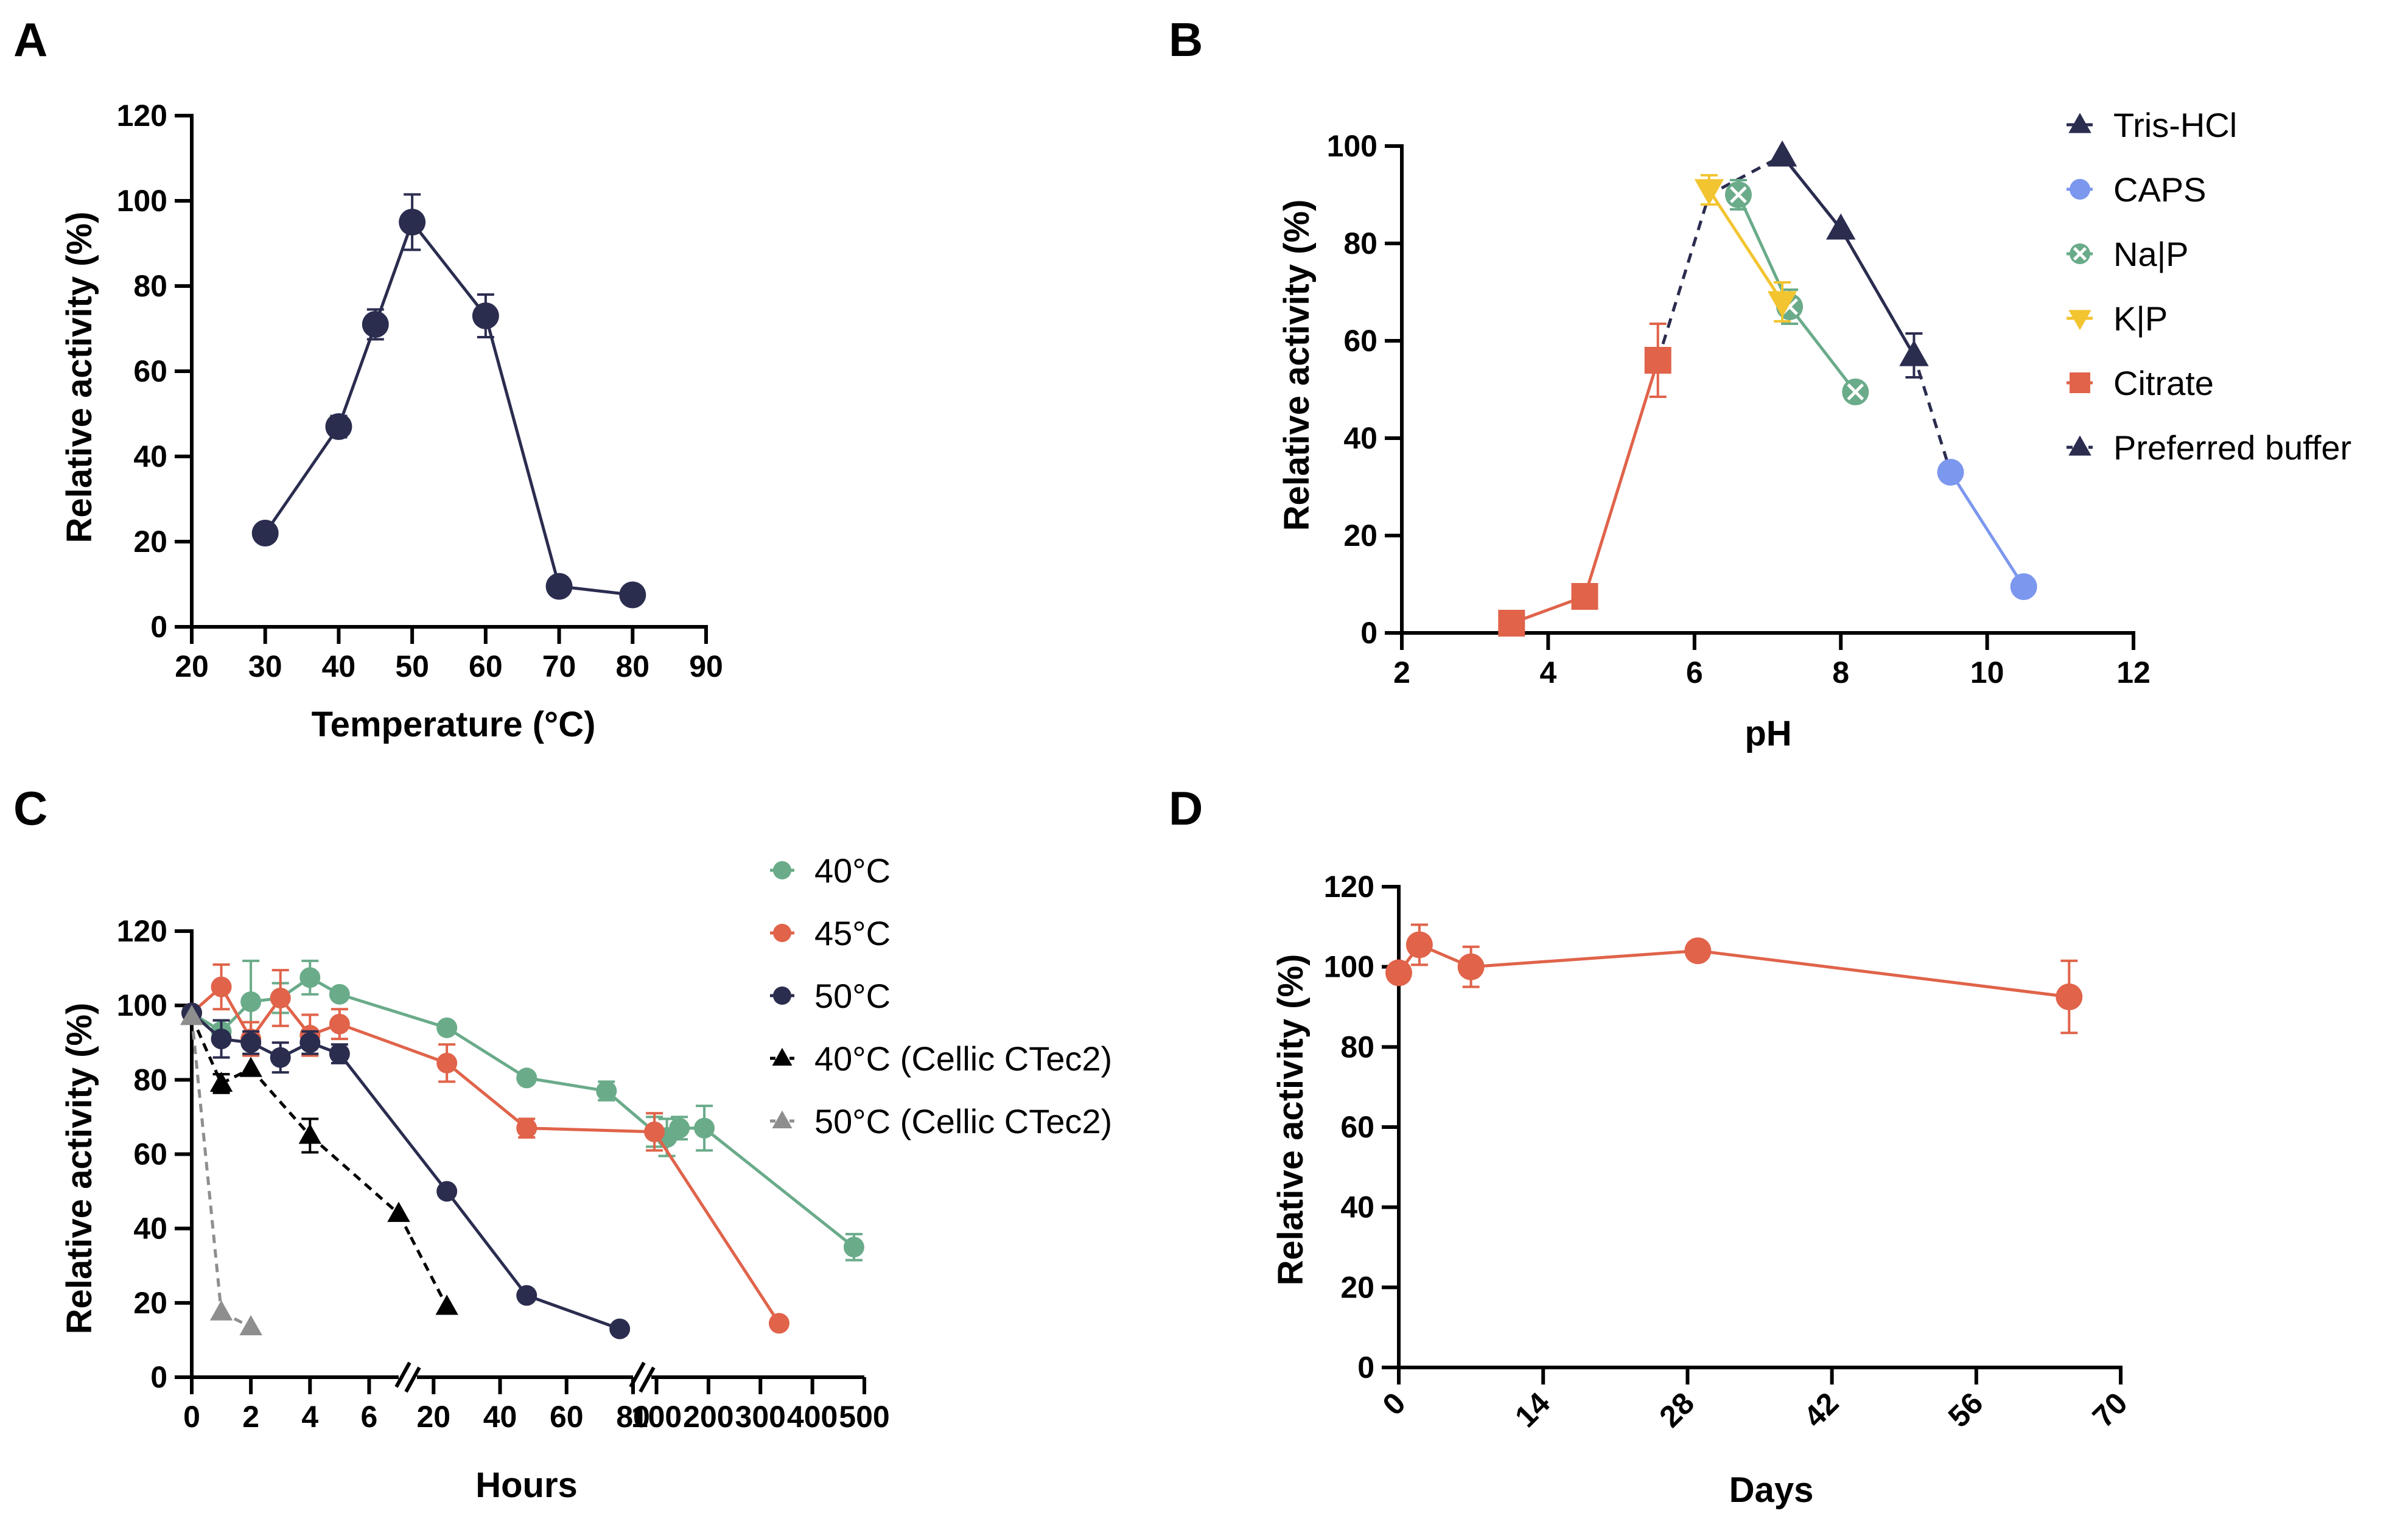  I want to click on panel-c-legend-label-4: 50°C (Cellic CTec2), so click(963, 1121).